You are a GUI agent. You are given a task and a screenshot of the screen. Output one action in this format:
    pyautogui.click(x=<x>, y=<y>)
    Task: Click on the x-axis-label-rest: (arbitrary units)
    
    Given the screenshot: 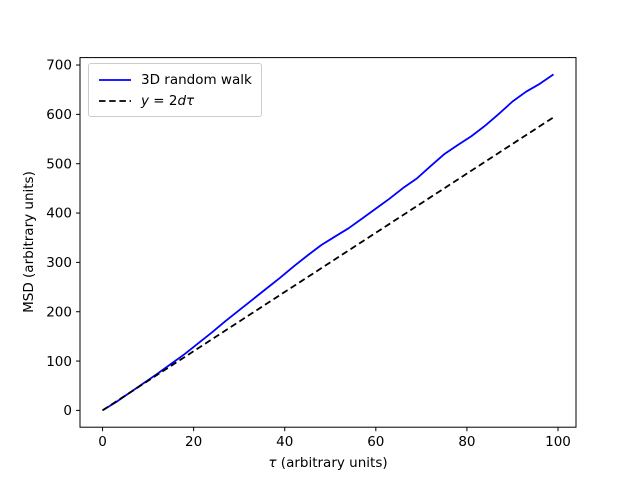 What is the action you would take?
    pyautogui.click(x=332, y=463)
    